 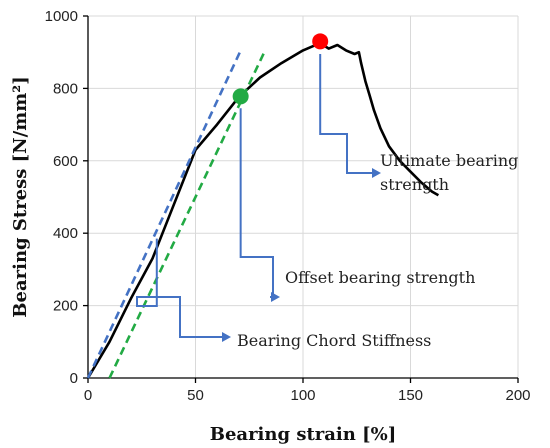 I want to click on y-tick-label: 400, so click(x=65, y=233).